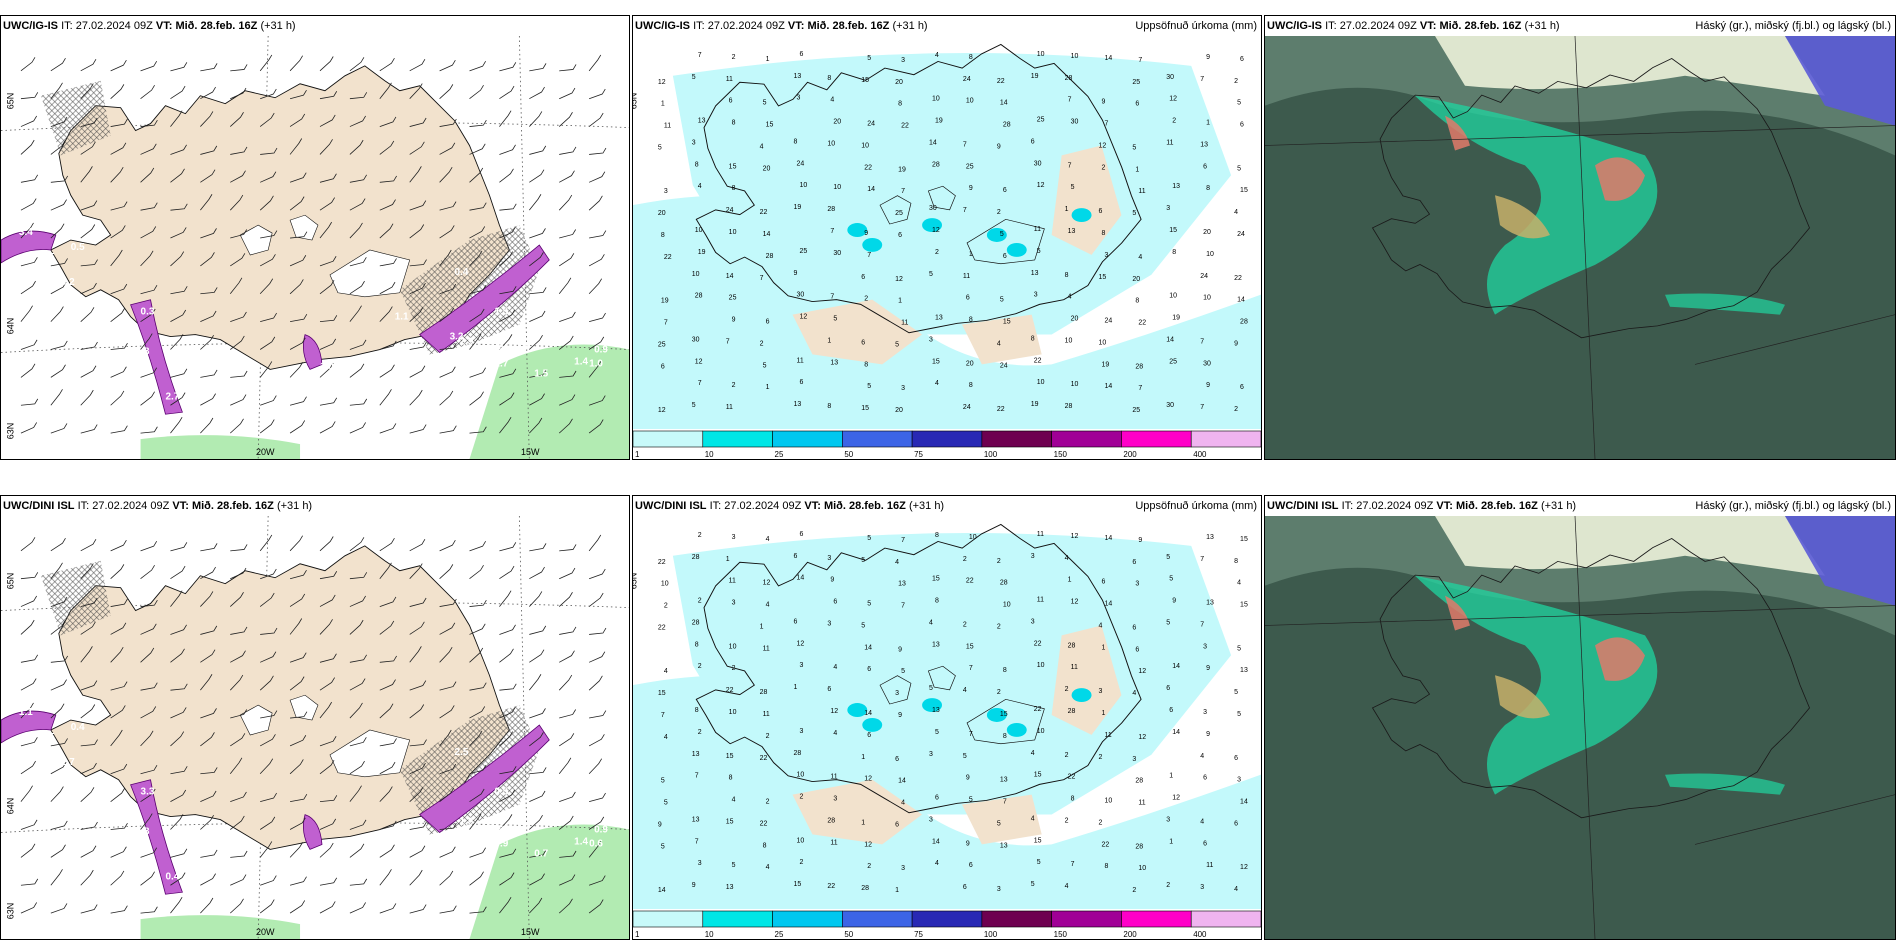 The height and width of the screenshot is (950, 1900). I want to click on iceland-coastline, so click(1590, 678).